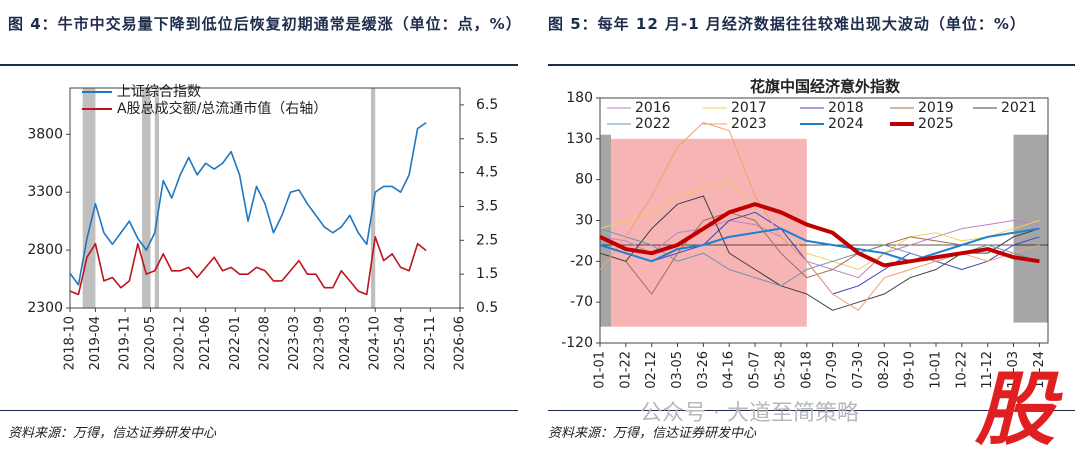 This screenshot has height=461, width=1080. Describe the element at coordinates (910, 370) in the screenshot. I see `x-tick-label: 09-10` at that location.